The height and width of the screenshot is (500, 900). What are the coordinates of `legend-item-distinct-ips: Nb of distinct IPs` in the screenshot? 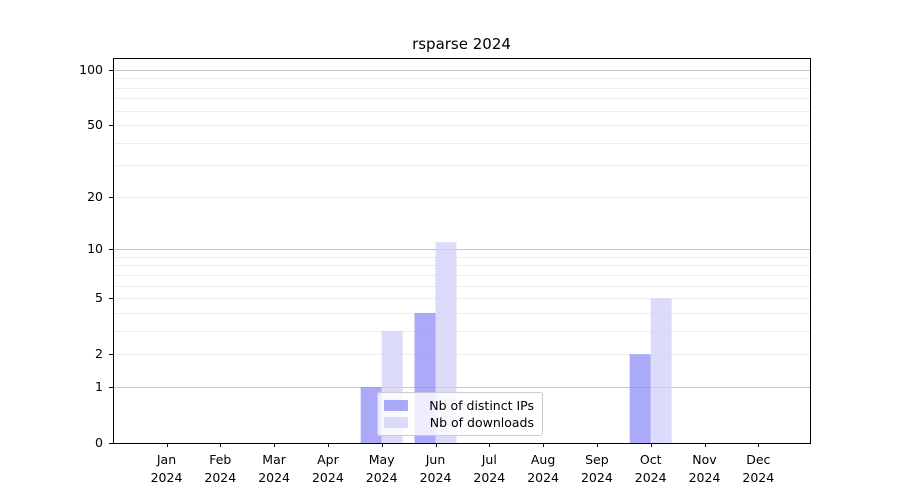 It's located at (459, 405).